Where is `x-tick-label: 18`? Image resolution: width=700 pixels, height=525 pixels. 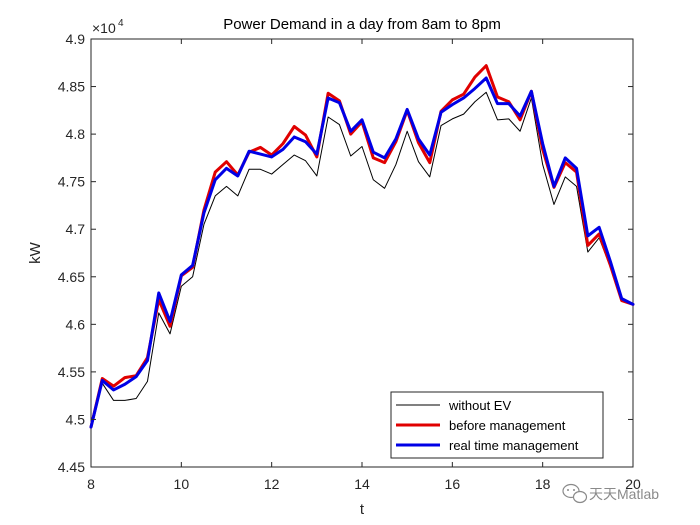 x-tick-label: 18 is located at coordinates (543, 484).